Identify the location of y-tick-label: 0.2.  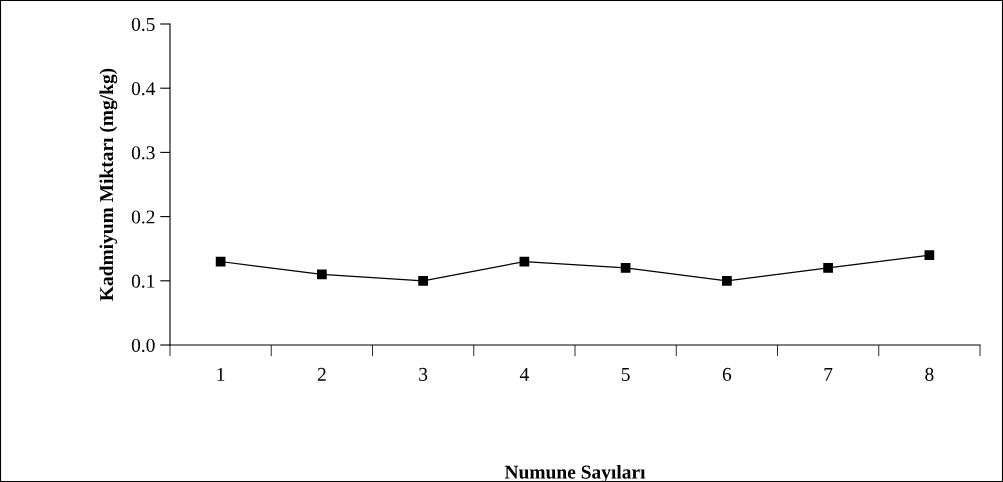
(143, 217).